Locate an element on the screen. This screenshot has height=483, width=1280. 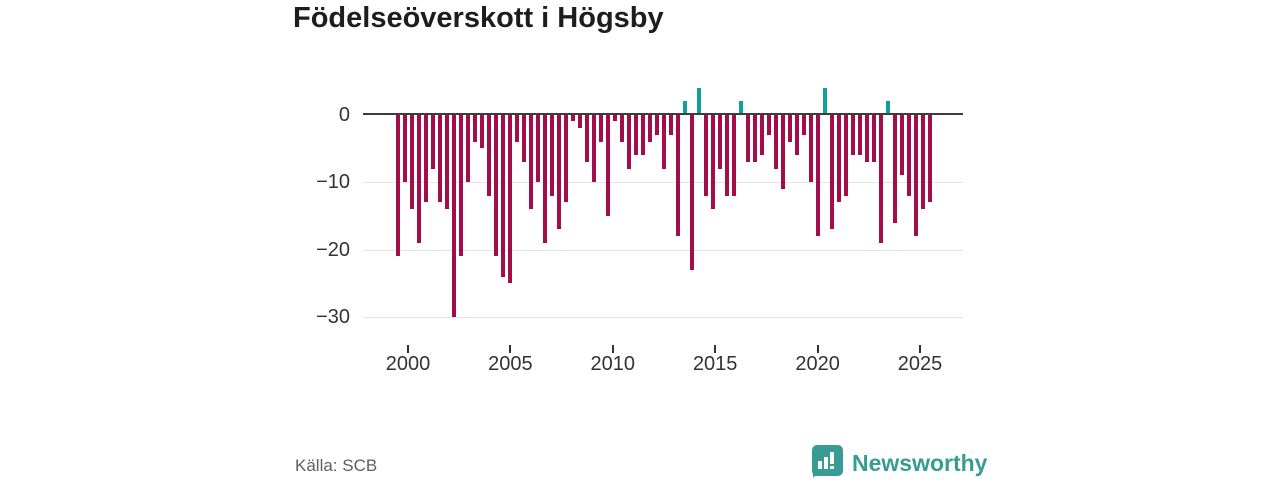
brand-name: Newsworthy is located at coordinates (920, 463).